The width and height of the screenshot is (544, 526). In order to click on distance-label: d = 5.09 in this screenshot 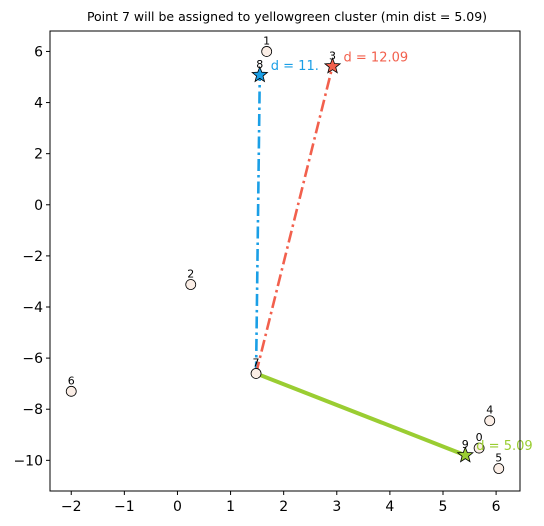, I will do `click(504, 446)`.